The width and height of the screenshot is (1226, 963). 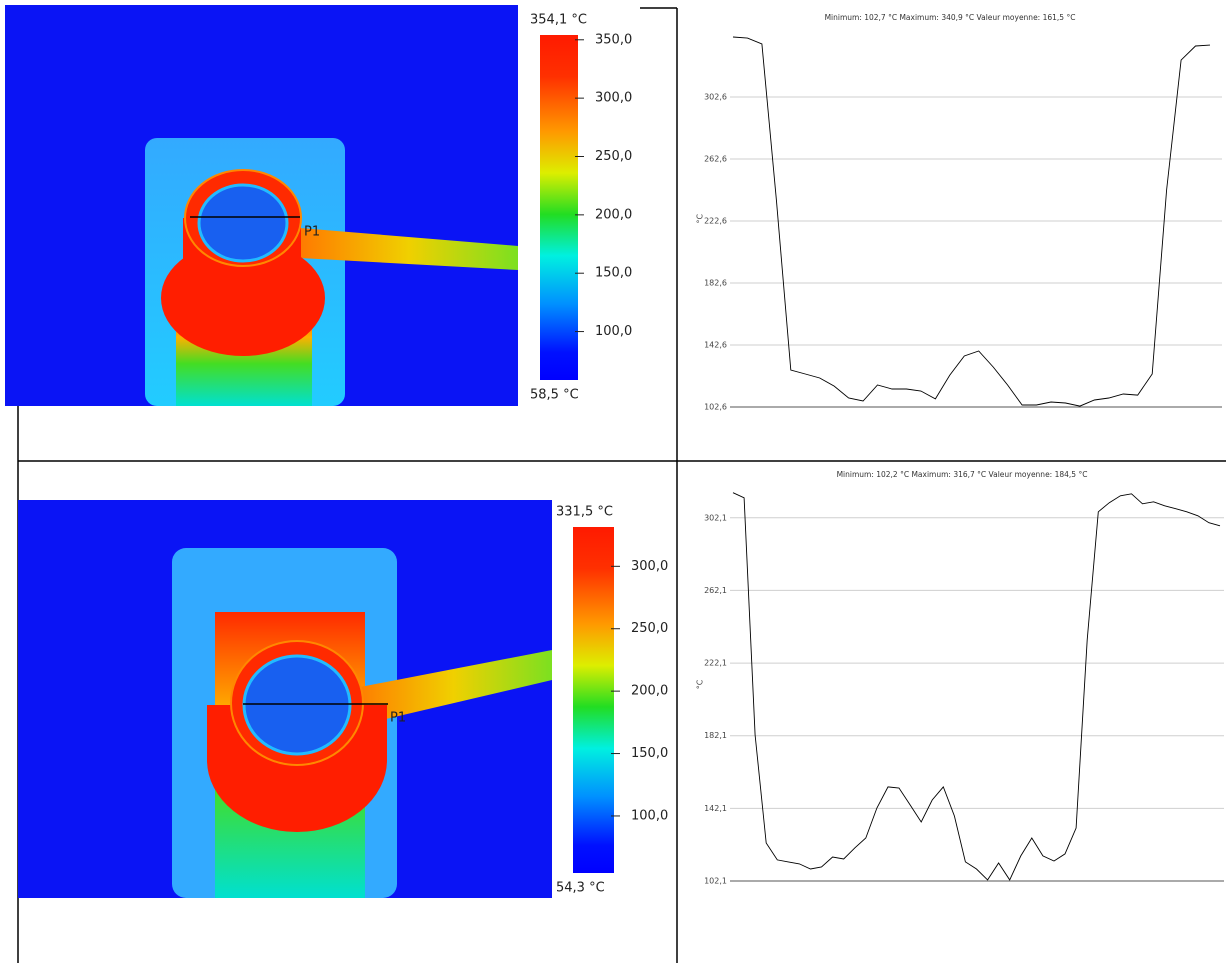 I want to click on scale-min-label: 58,5 °C, so click(x=554, y=395).